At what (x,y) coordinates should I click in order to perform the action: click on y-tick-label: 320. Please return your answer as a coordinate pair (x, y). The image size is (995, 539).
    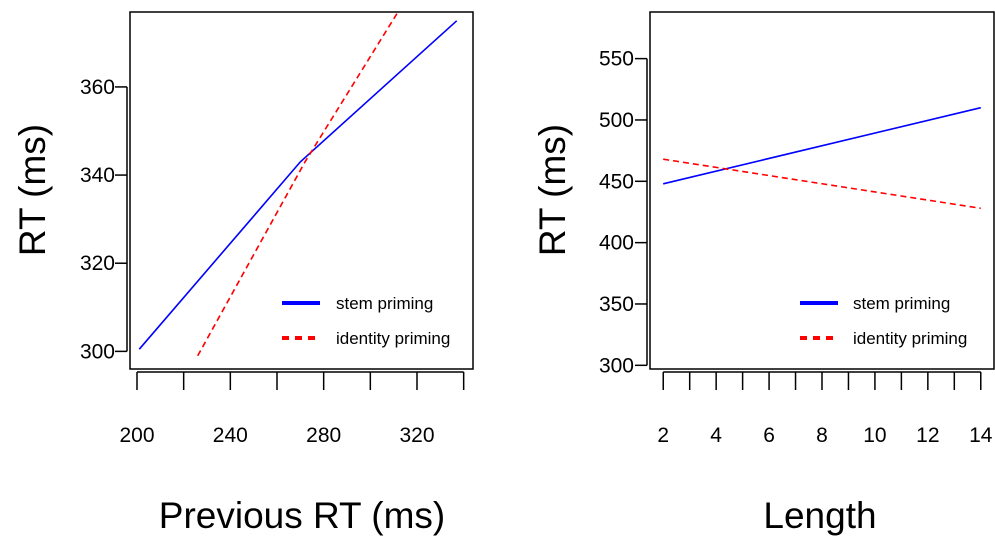
    Looking at the image, I should click on (97, 263).